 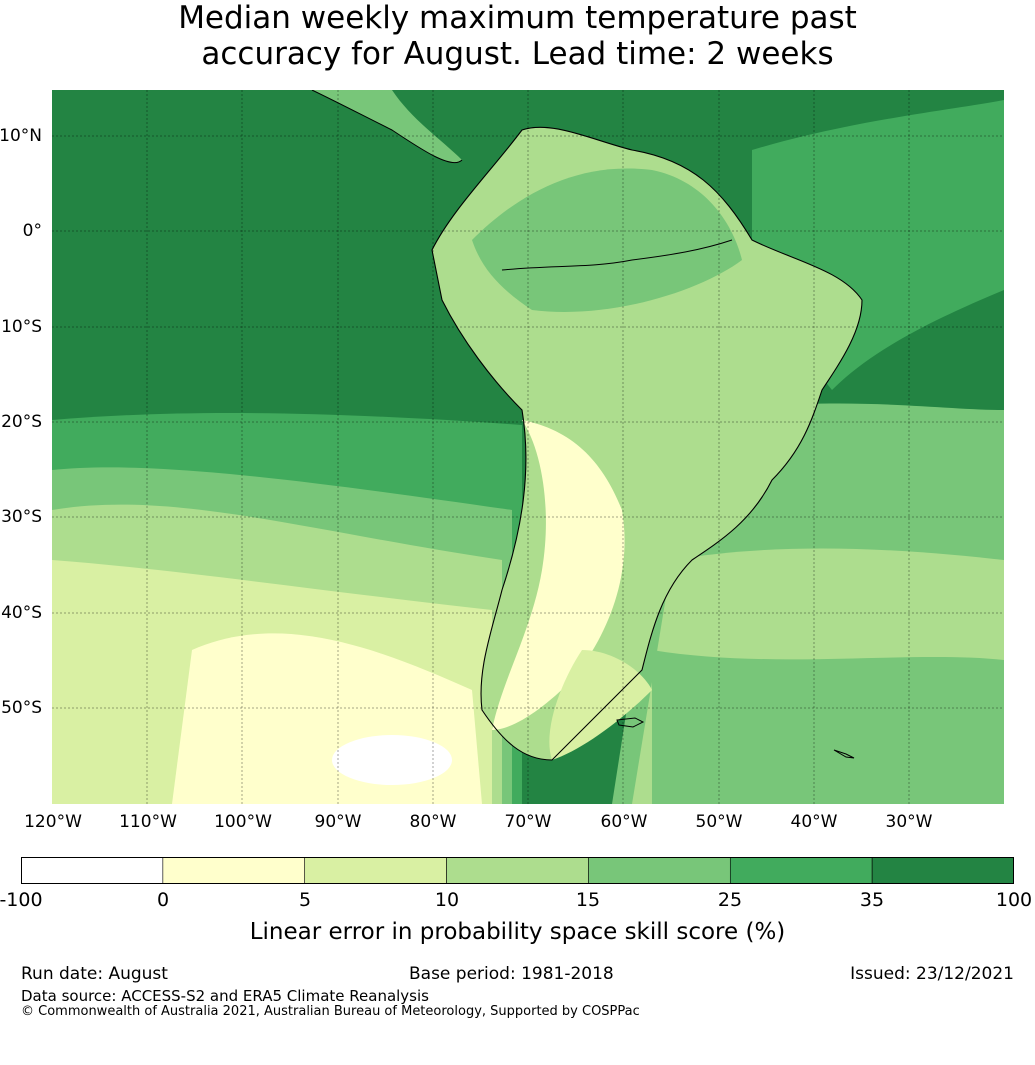 What do you see at coordinates (21, 422) in the screenshot?
I see `lat-label-20s: 20°S` at bounding box center [21, 422].